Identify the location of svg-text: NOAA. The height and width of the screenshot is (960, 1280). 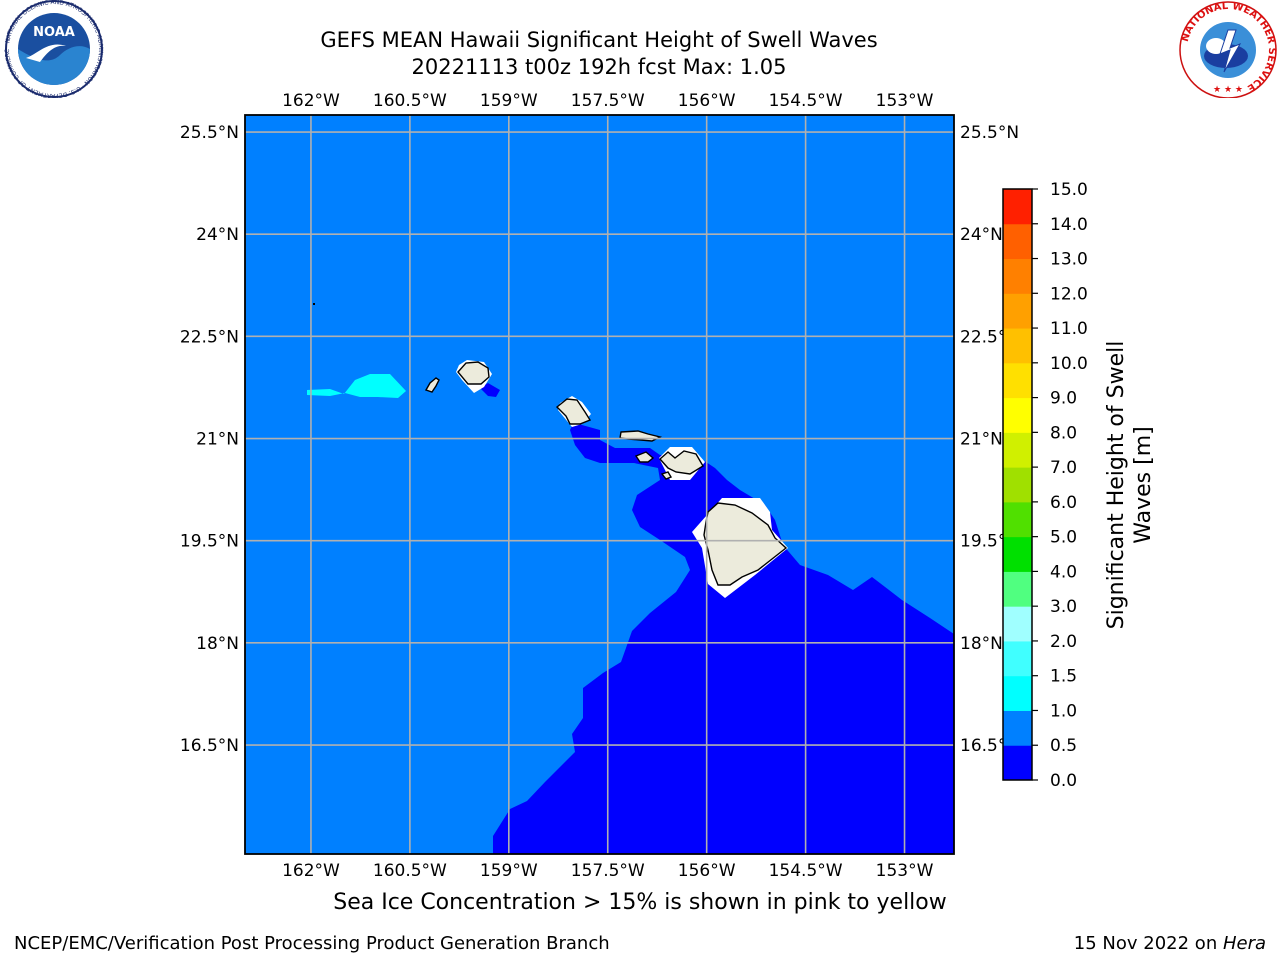
(54, 32).